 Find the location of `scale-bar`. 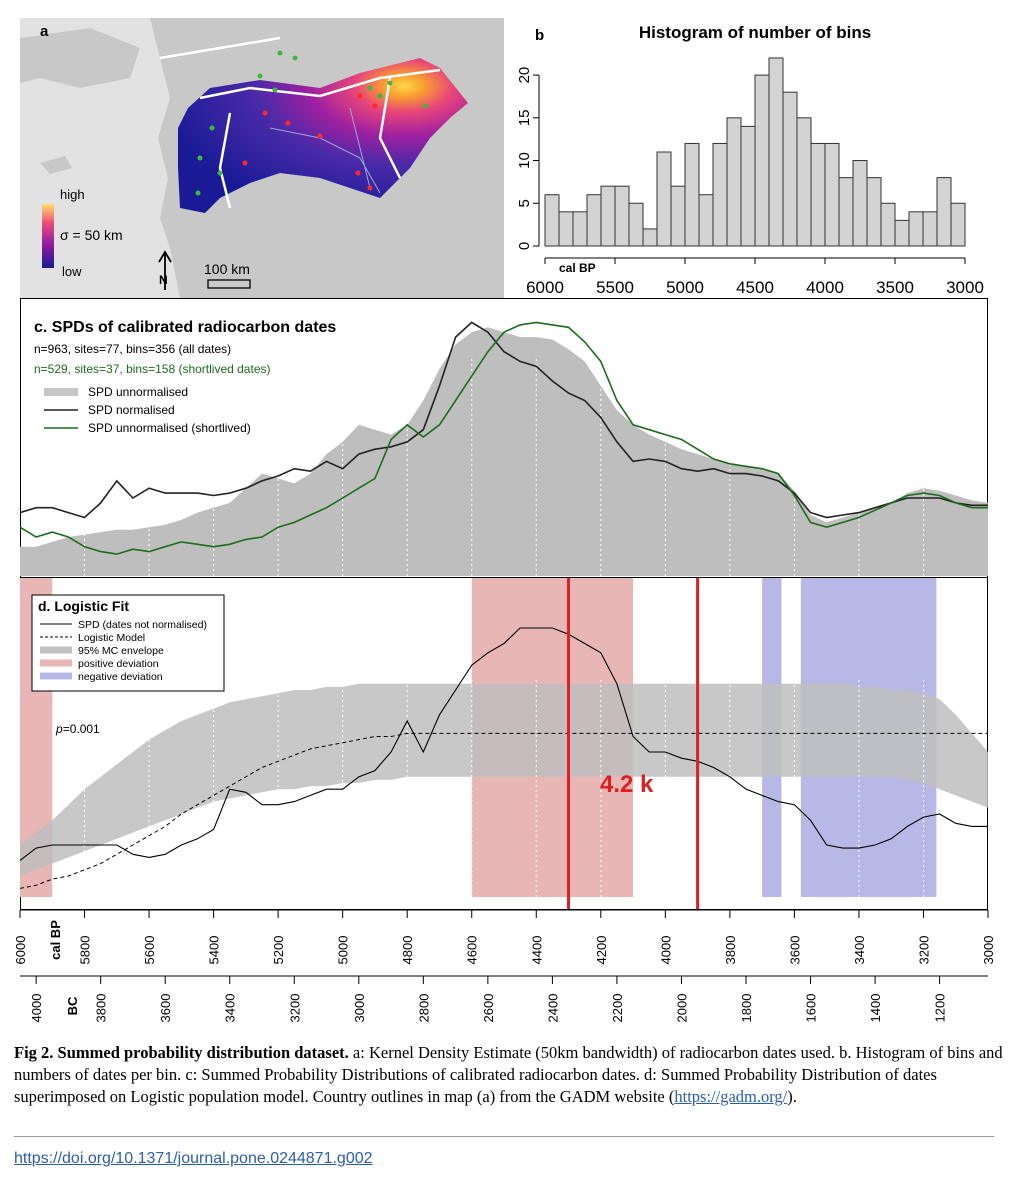

scale-bar is located at coordinates (229, 284).